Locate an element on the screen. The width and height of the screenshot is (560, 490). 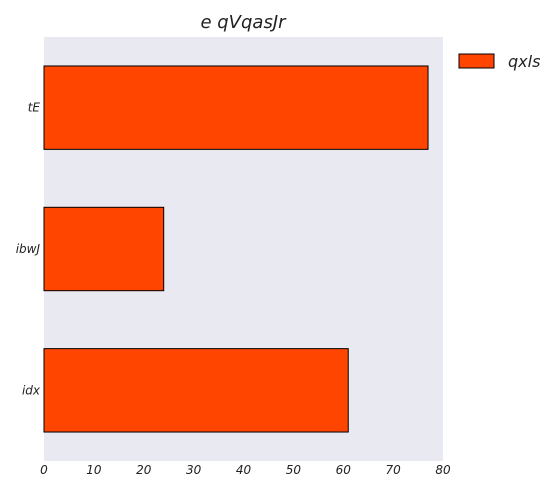
y-tick-label: ibwJ is located at coordinates (28, 249).